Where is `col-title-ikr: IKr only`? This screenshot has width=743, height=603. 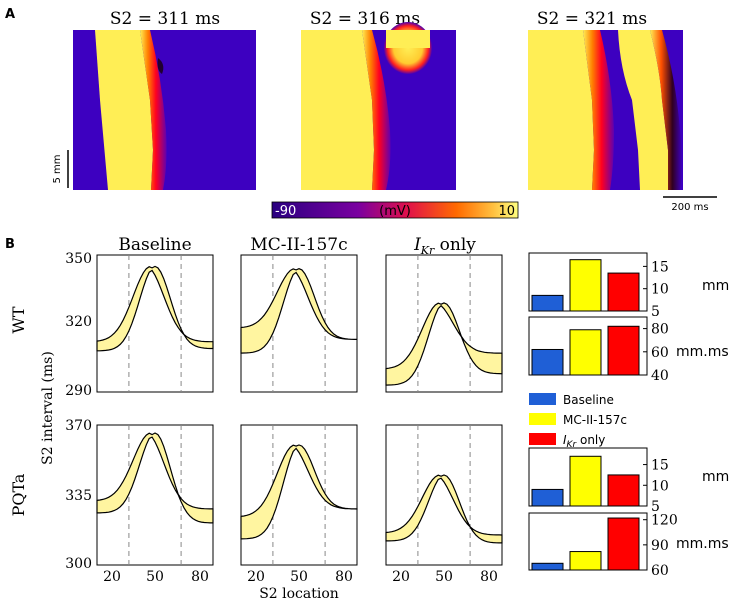
col-title-ikr: IKr only is located at coordinates (444, 246).